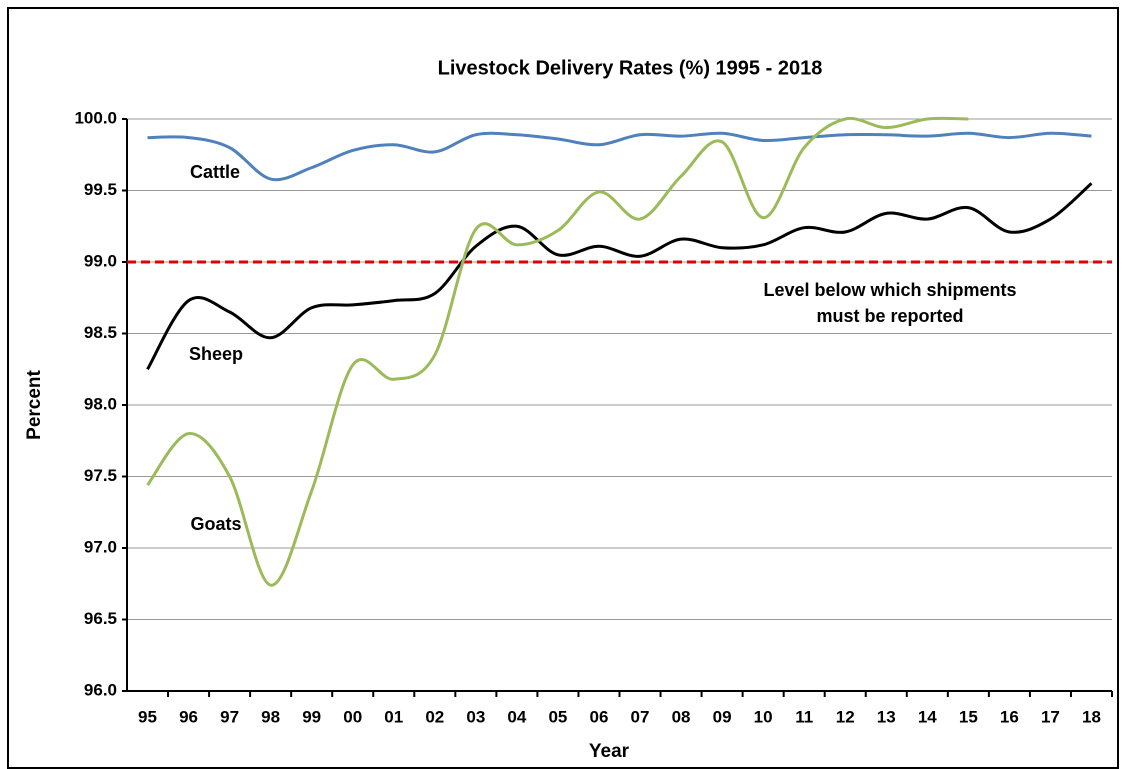 The height and width of the screenshot is (769, 1129). What do you see at coordinates (215, 524) in the screenshot?
I see `series-label: Goats` at bounding box center [215, 524].